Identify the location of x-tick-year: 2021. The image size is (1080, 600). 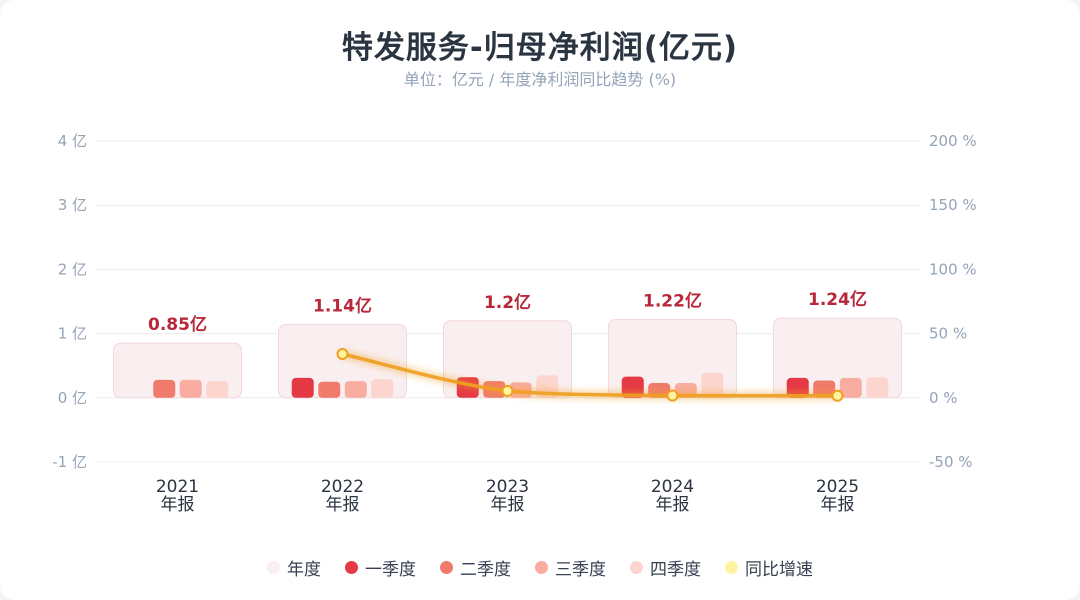
(177, 487).